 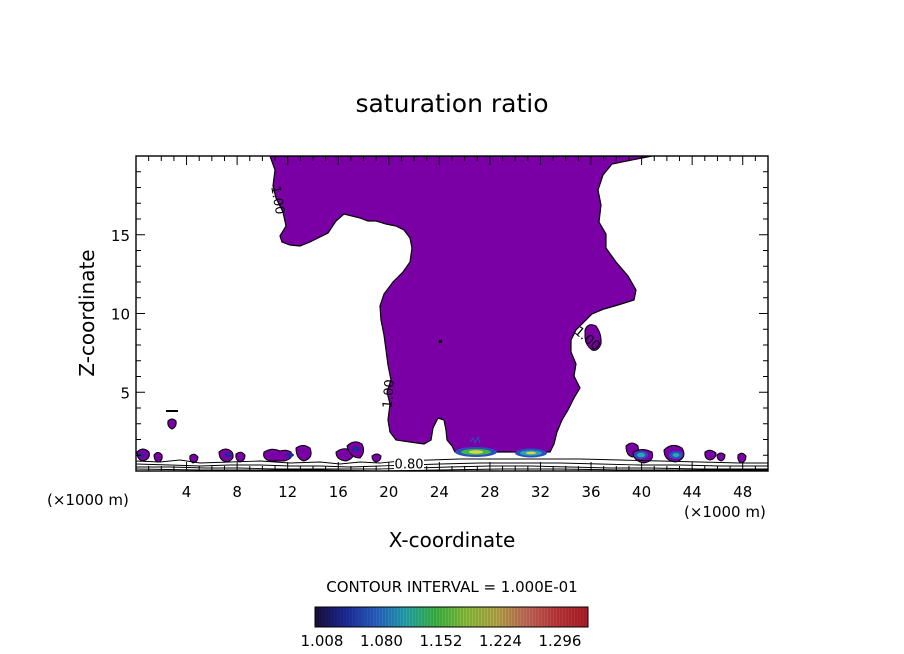 I want to click on marker-dash, so click(x=172, y=411).